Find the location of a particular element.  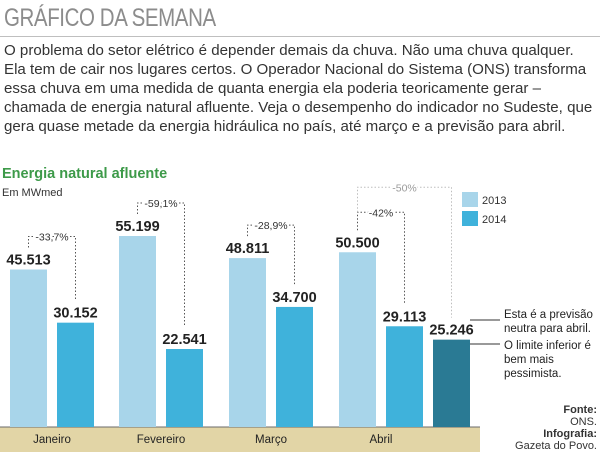

legend-swatch-2014 is located at coordinates (470, 218).